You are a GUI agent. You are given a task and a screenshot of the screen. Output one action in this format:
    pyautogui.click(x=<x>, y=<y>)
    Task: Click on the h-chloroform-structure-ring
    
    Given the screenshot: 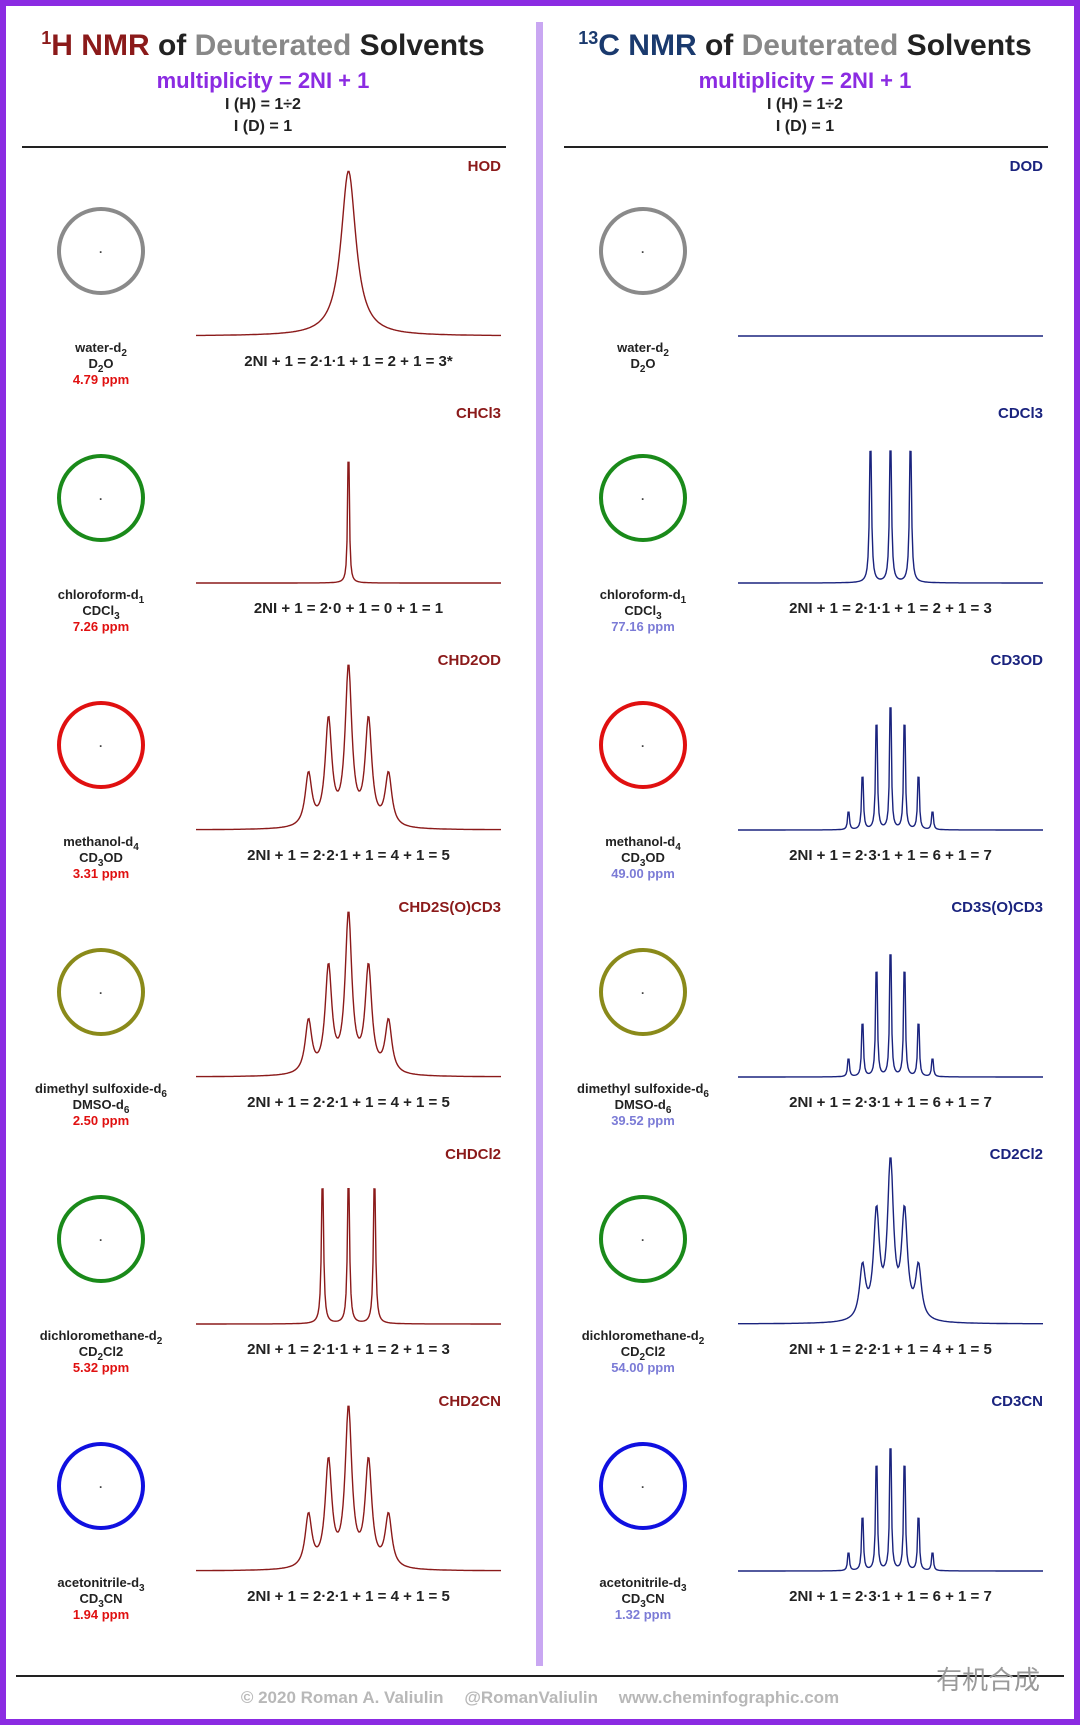 What is the action you would take?
    pyautogui.click(x=101, y=498)
    